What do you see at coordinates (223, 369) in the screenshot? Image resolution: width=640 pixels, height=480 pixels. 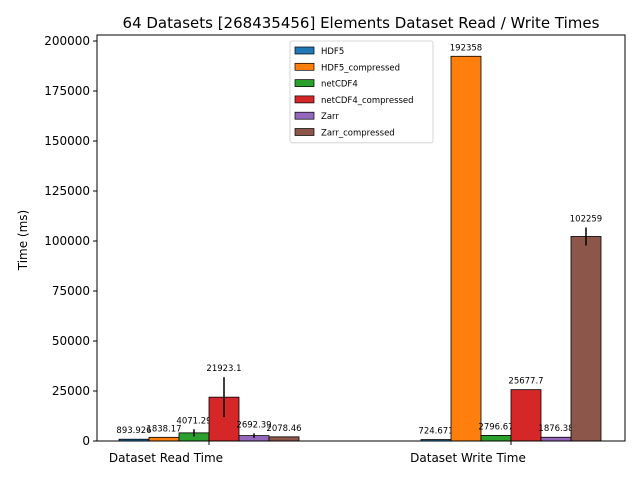 I see `data-label-netCDF4_compressed-0: 21923.1` at bounding box center [223, 369].